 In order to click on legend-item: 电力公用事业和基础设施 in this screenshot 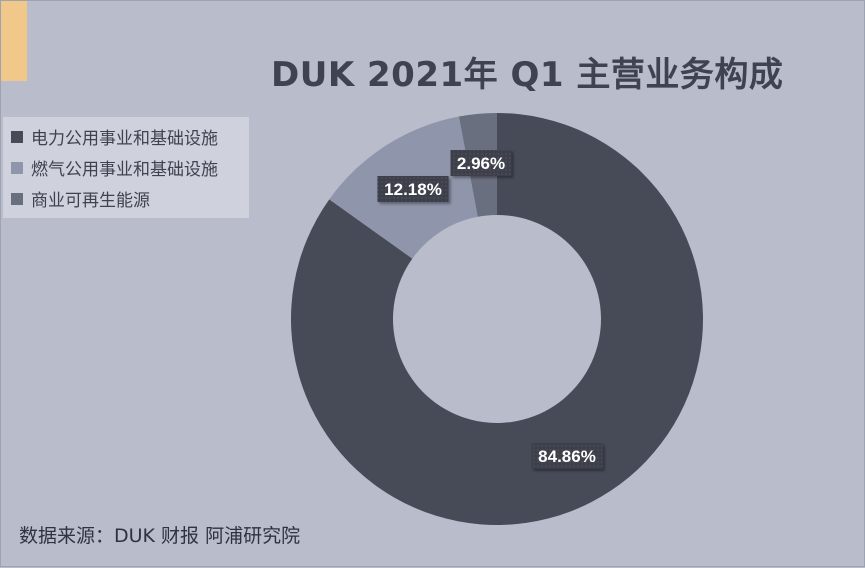, I will do `click(126, 136)`.